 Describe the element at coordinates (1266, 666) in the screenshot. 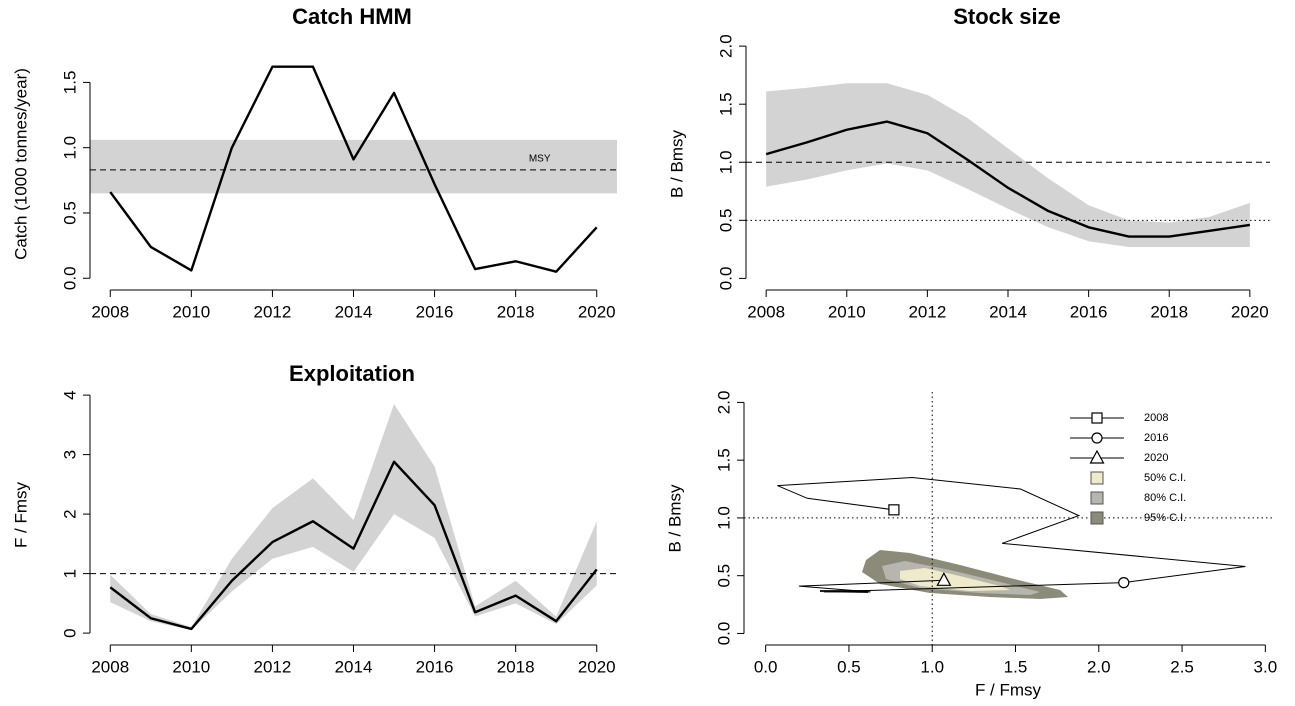

I see `x-tick-label: 3.0` at that location.